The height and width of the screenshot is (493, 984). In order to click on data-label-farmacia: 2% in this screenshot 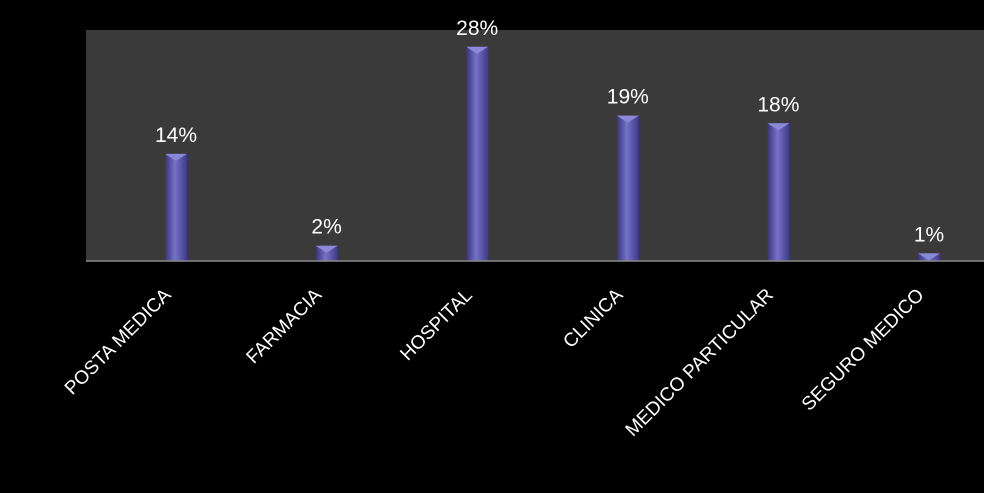, I will do `click(326, 227)`.